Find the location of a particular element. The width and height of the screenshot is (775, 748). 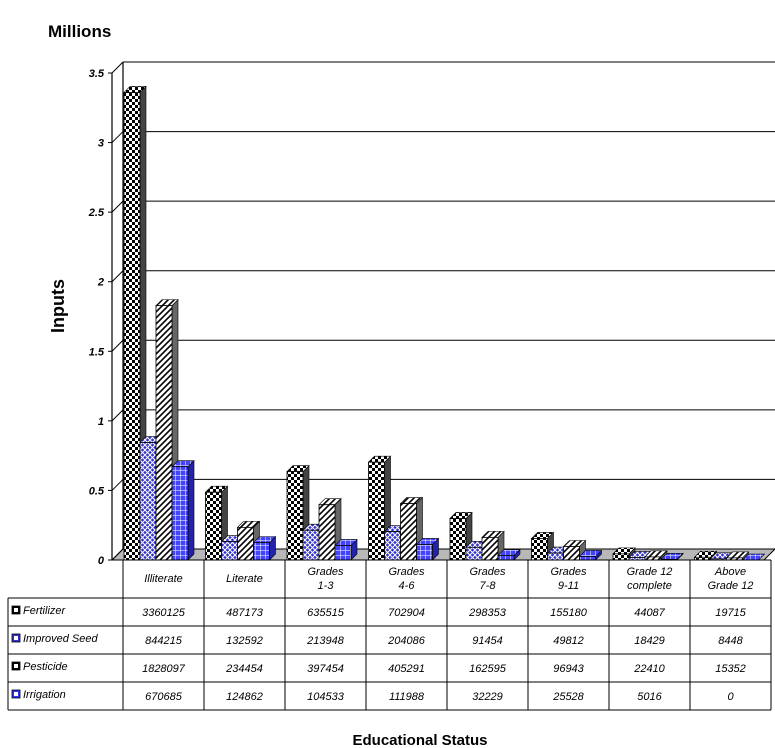

x-axis-label: Educational Status is located at coordinates (419, 740).